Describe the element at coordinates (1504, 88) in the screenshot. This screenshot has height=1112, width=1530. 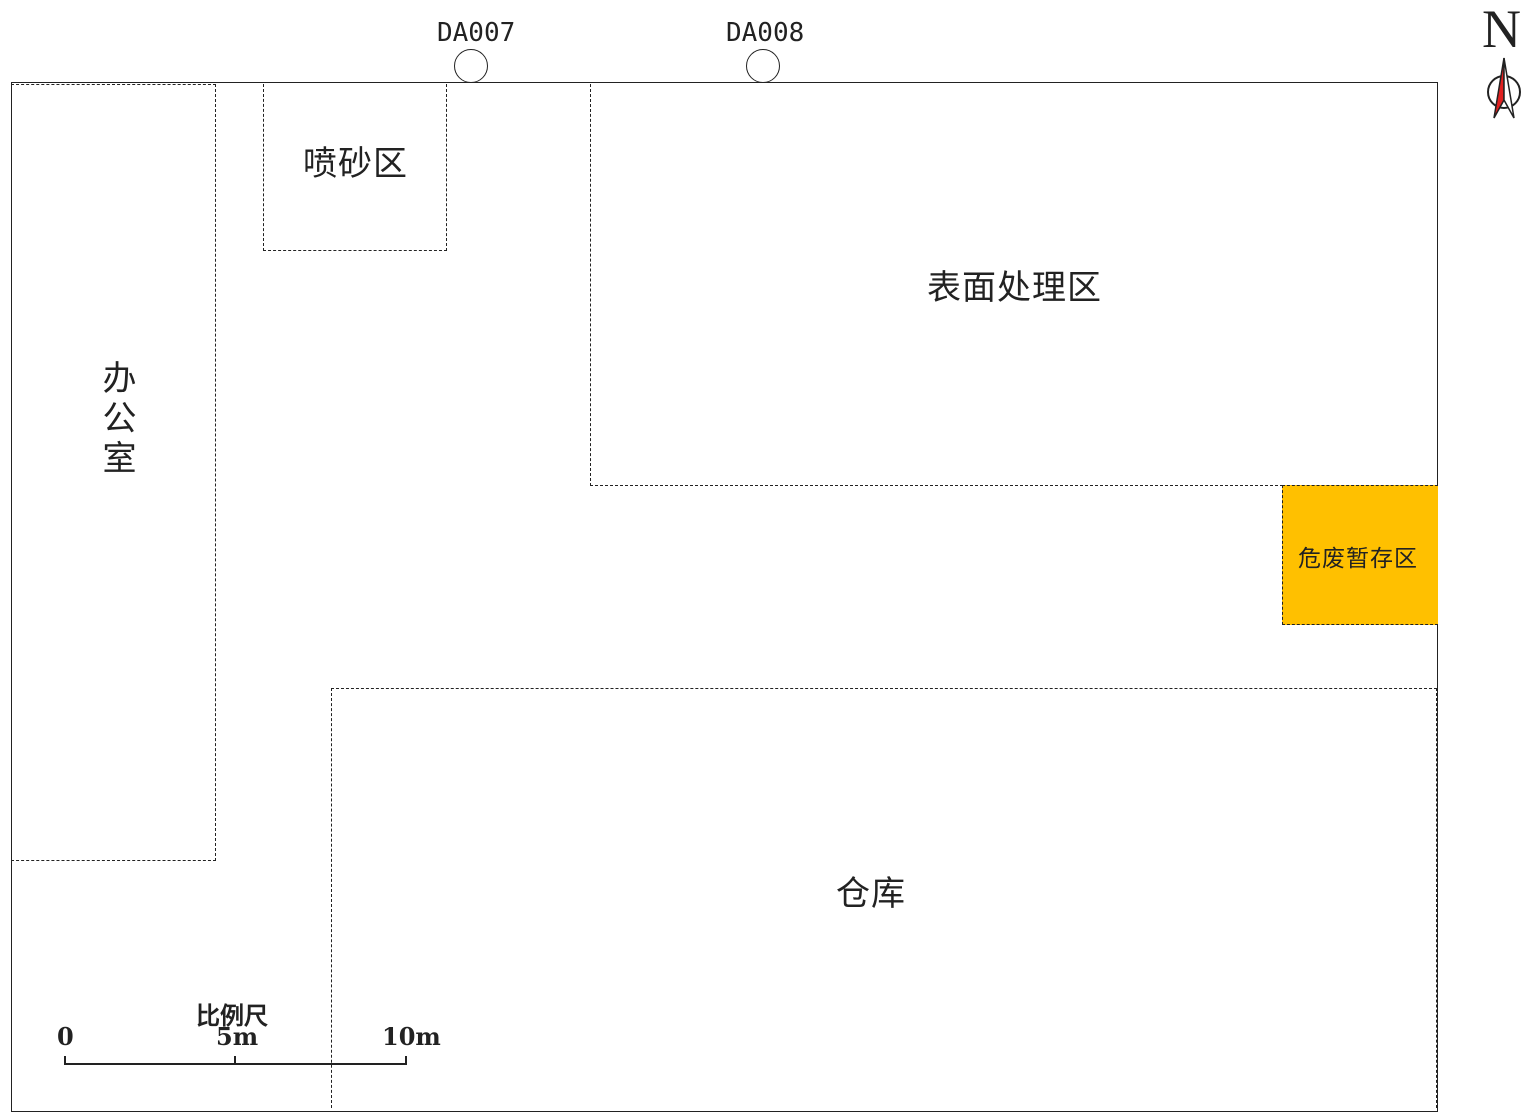
I see `north-arrow-icon` at that location.